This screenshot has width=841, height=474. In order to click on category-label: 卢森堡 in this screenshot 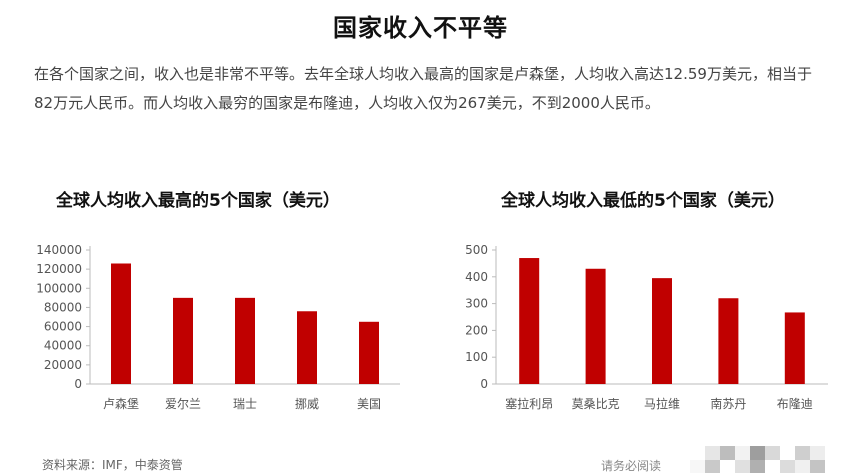, I will do `click(121, 403)`.